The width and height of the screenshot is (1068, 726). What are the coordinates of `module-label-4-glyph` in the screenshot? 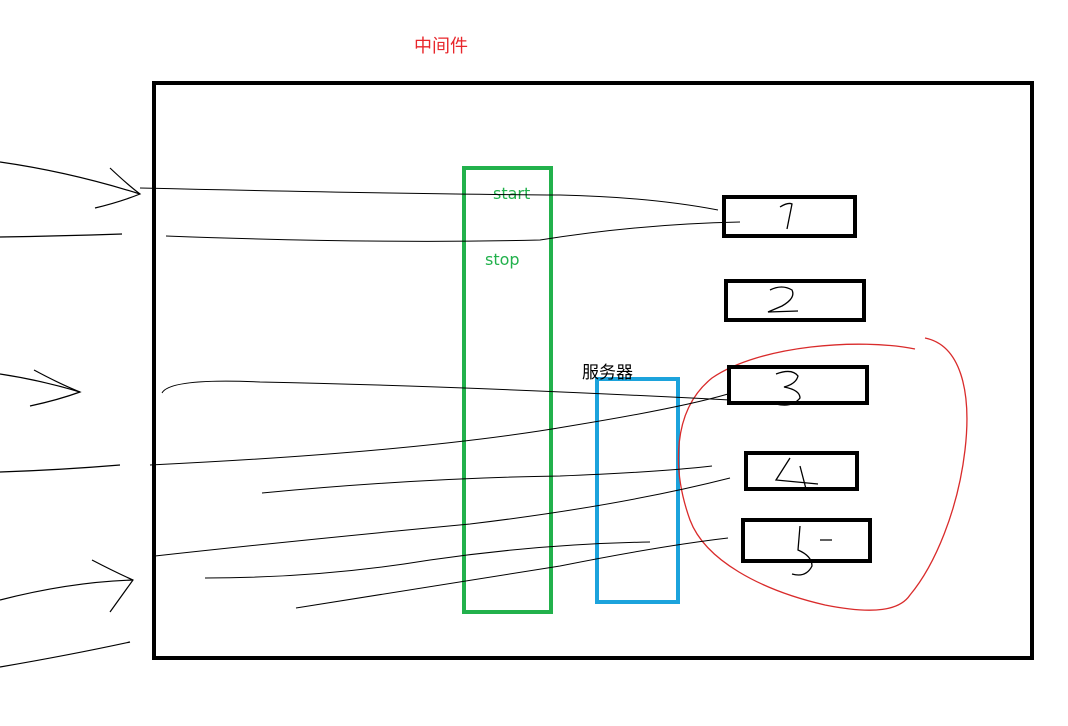 It's located at (796, 473).